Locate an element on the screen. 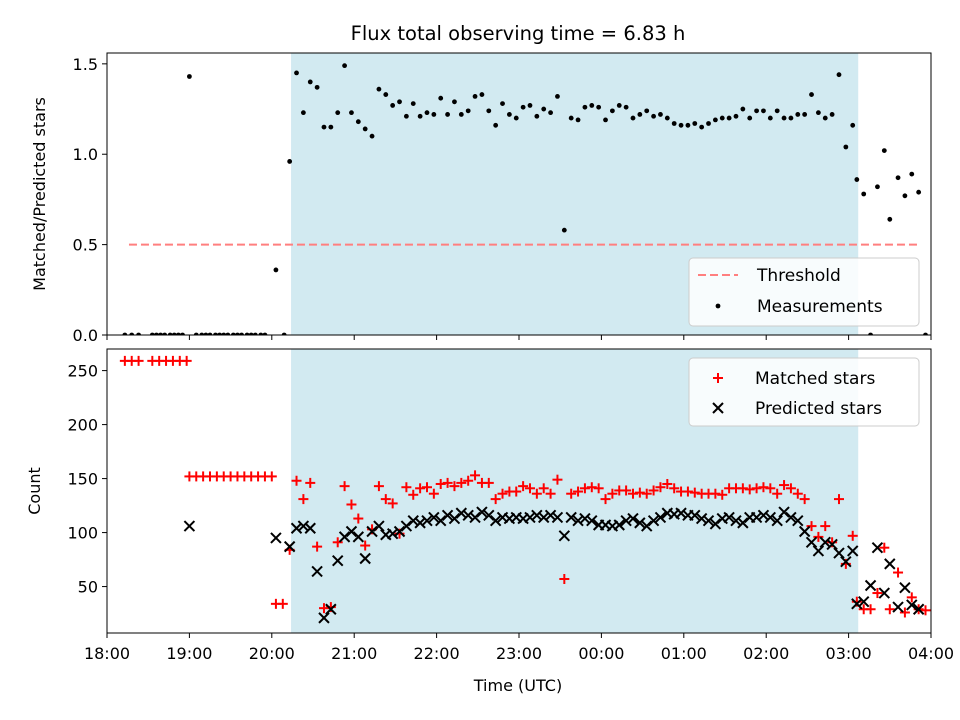 The width and height of the screenshot is (960, 720). x-tick-label: 03:00 is located at coordinates (849, 653).